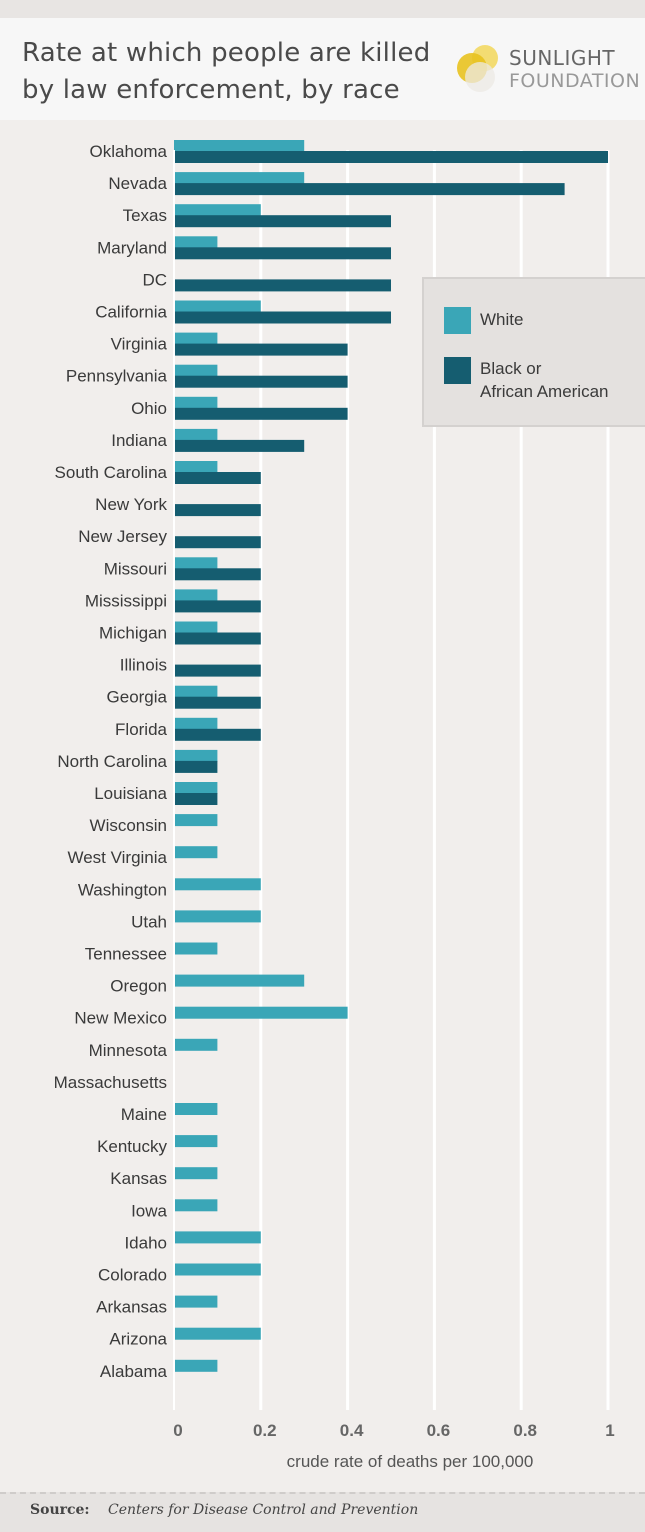 This screenshot has width=645, height=1532. Describe the element at coordinates (149, 408) in the screenshot. I see `category-label: Ohio` at that location.